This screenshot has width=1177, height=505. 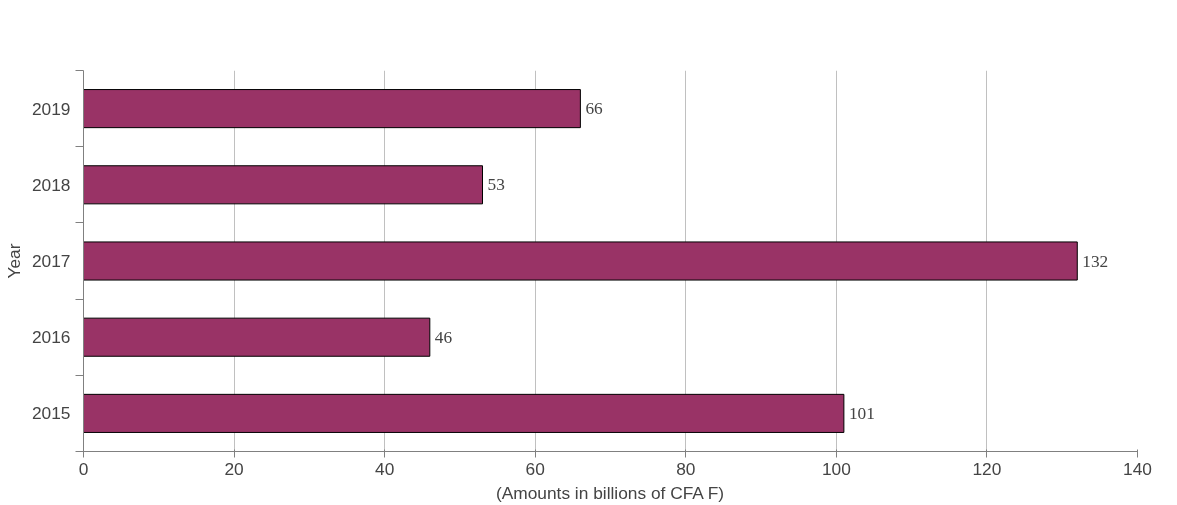 What do you see at coordinates (594, 109) in the screenshot?
I see `data-label: 66` at bounding box center [594, 109].